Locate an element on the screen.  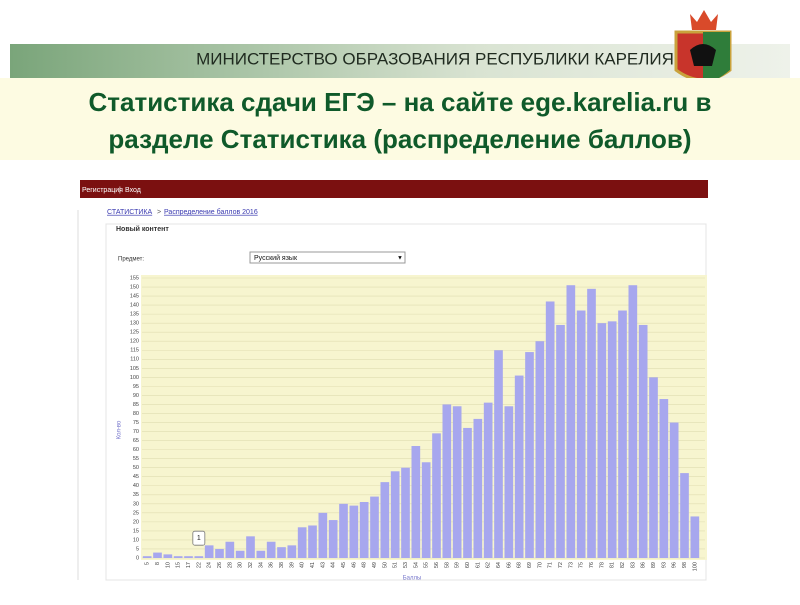
tooltip-value: 1 is located at coordinates (199, 538).